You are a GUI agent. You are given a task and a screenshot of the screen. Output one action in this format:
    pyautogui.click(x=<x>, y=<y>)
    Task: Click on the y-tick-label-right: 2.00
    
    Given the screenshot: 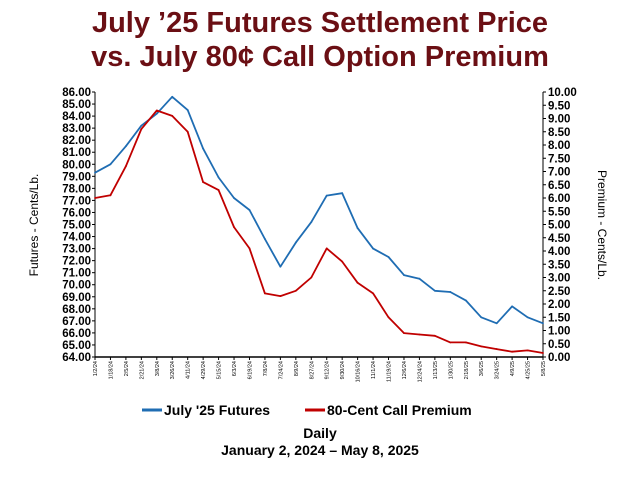 What is the action you would take?
    pyautogui.click(x=559, y=305)
    